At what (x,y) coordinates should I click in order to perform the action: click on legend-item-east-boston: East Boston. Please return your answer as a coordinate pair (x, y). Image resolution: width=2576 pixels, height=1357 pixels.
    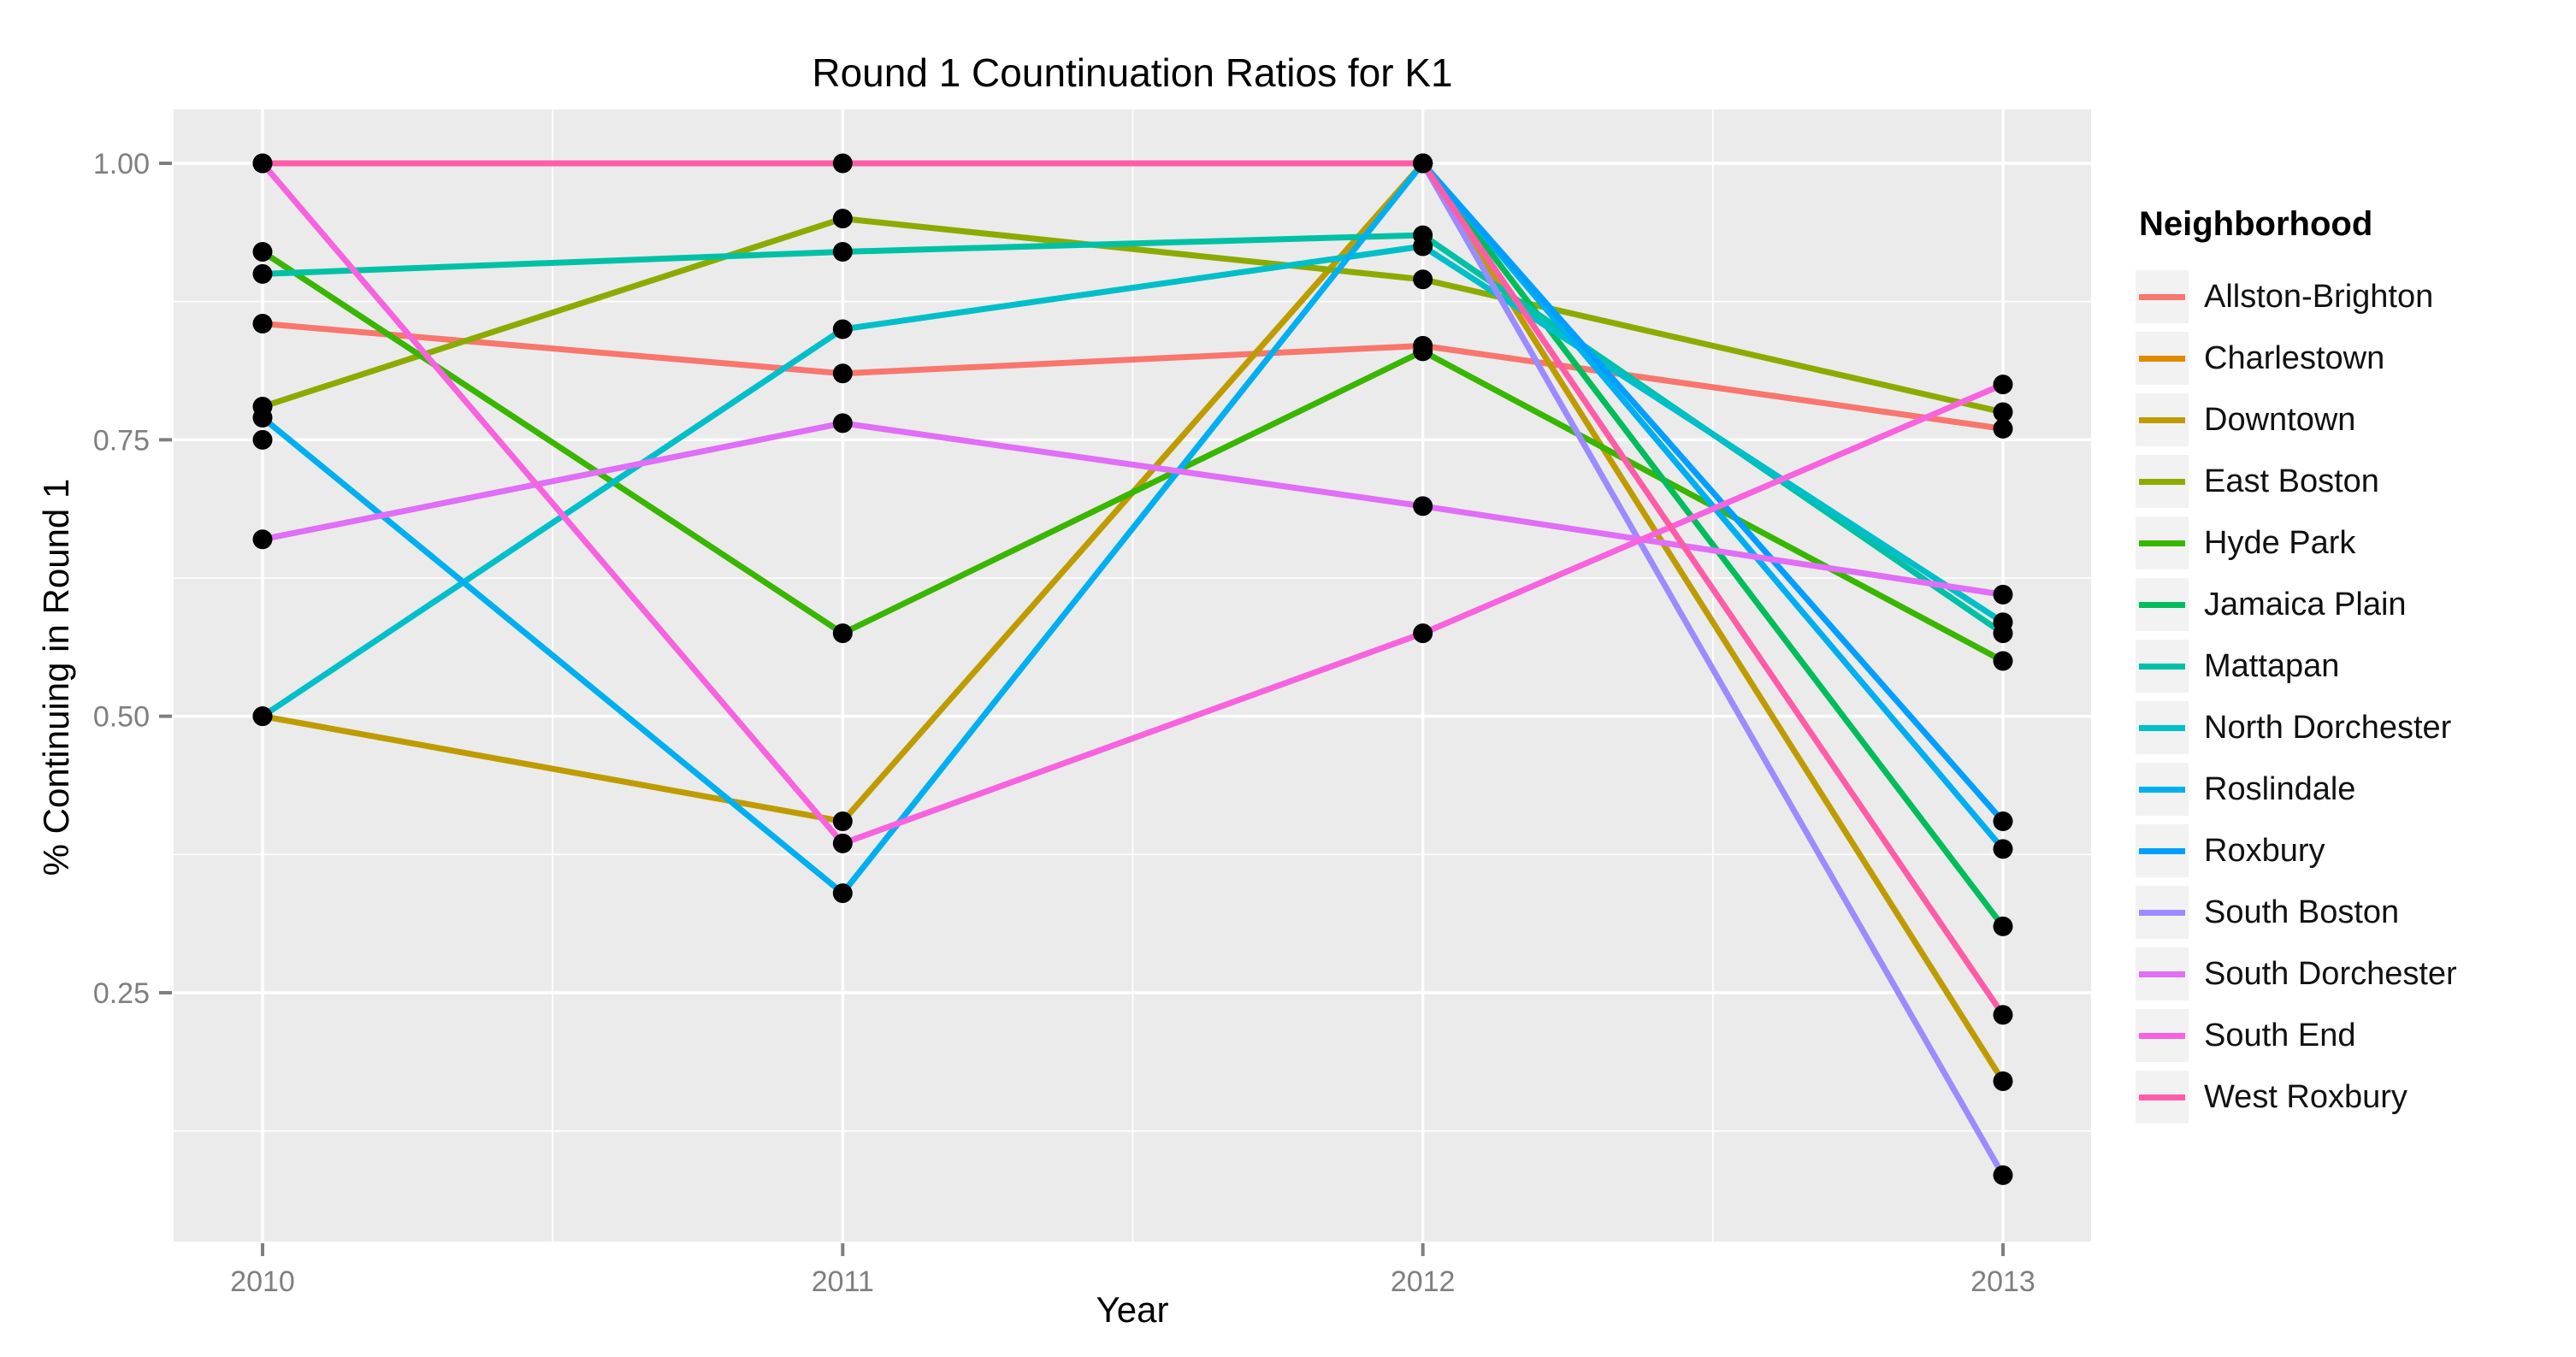
    Looking at the image, I should click on (2296, 481).